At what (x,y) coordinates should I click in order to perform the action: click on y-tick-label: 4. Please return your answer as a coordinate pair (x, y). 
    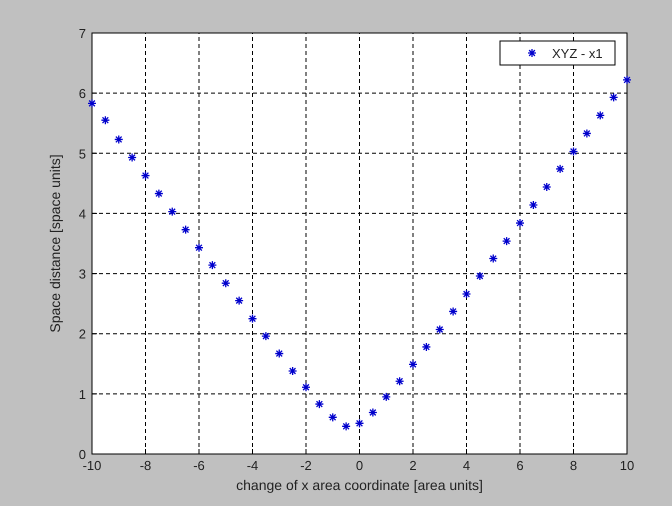
    Looking at the image, I should click on (82, 214).